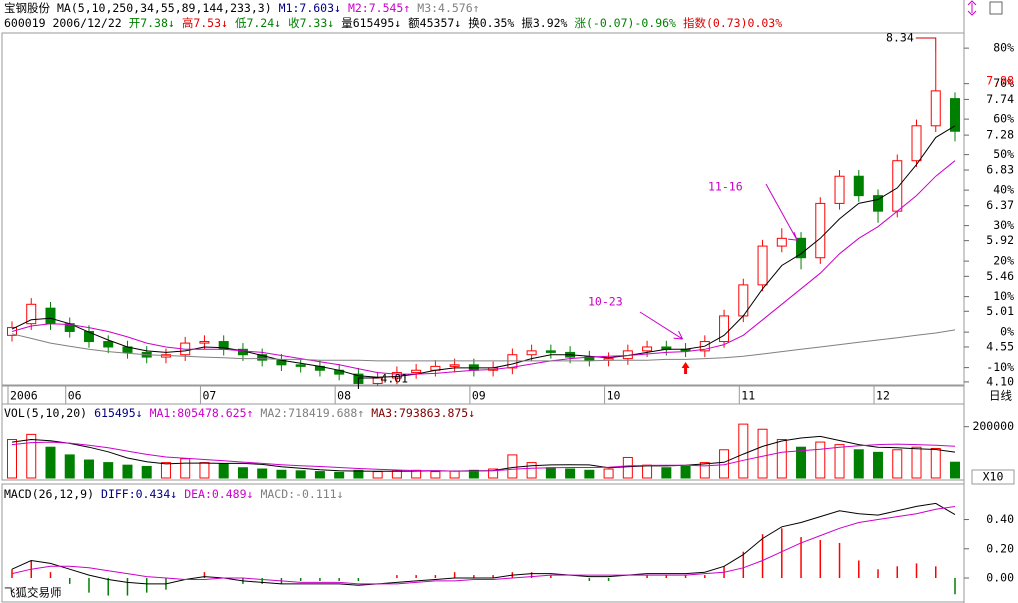  Describe the element at coordinates (1000, 578) in the screenshot. I see `y-tick-label: 0.00` at that location.